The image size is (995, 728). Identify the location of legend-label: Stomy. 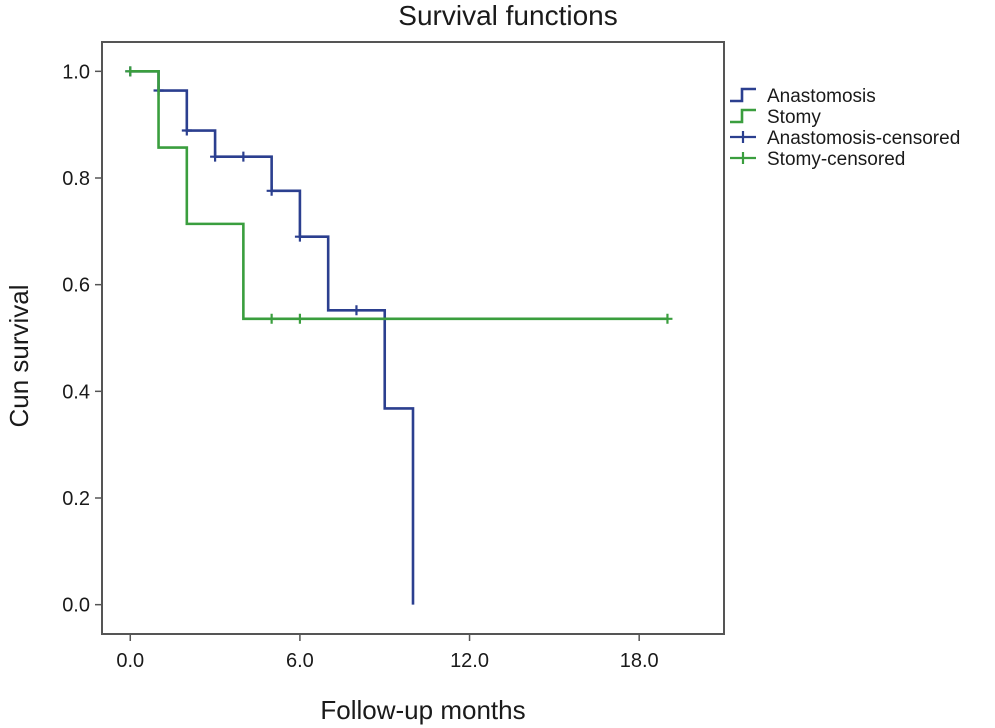
(794, 117).